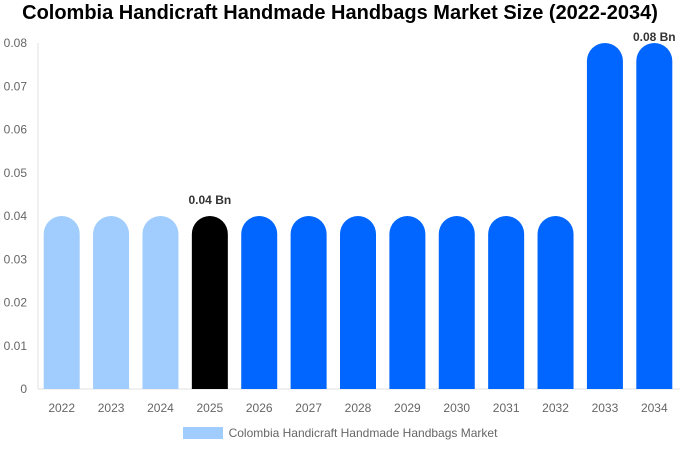 This screenshot has height=450, width=680. Describe the element at coordinates (209, 408) in the screenshot. I see `x-tick-label: 2025` at that location.